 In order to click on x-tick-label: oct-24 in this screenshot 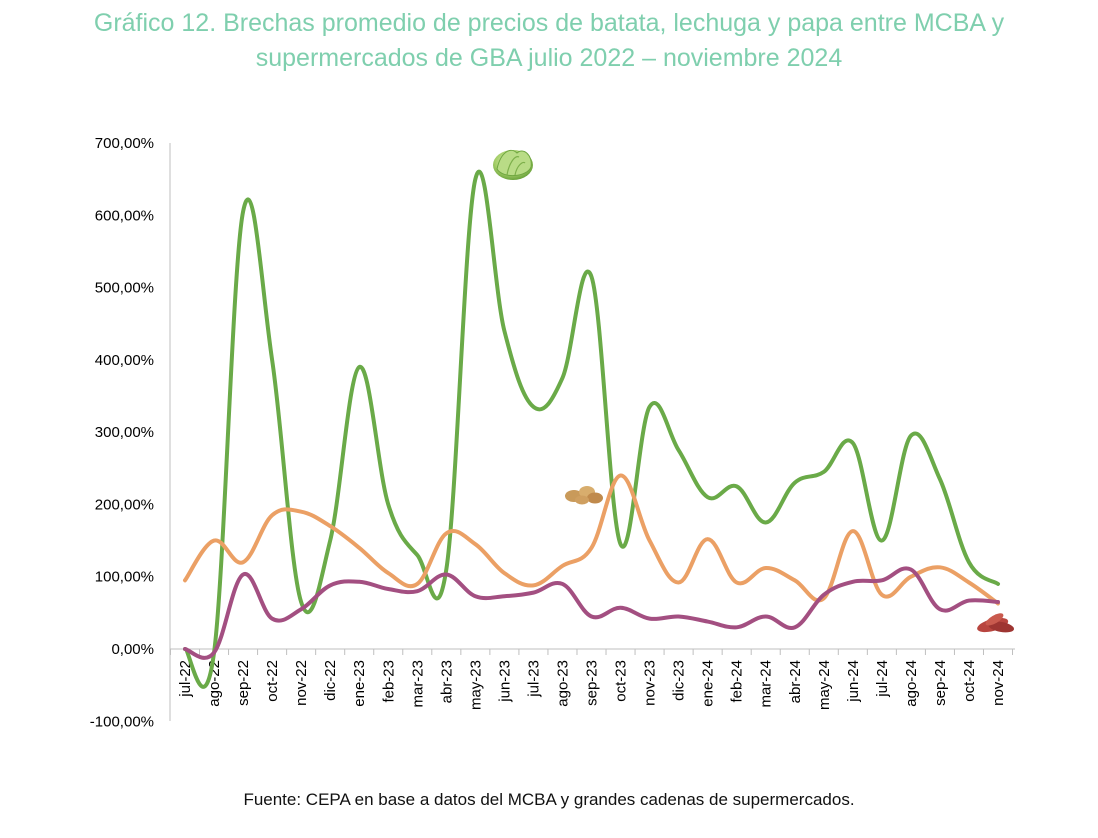, I will do `click(969, 681)`.